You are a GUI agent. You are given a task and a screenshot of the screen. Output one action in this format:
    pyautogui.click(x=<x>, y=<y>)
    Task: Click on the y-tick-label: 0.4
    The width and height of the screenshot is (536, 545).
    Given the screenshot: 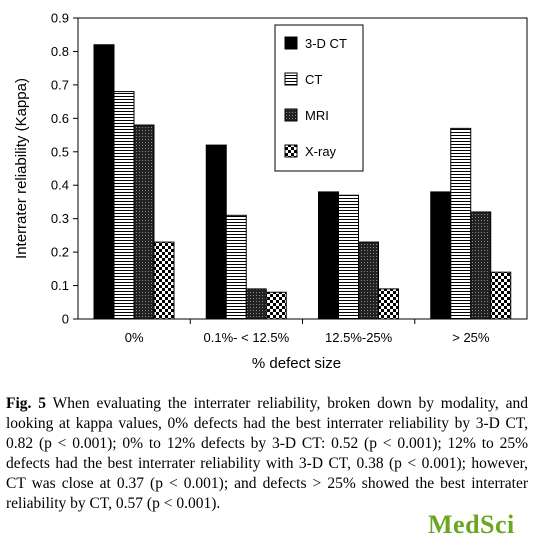 What is the action you would take?
    pyautogui.click(x=60, y=185)
    